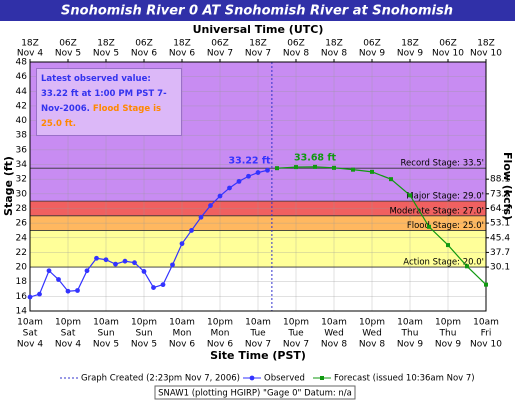 This screenshot has height=401, width=515. Describe the element at coordinates (486, 345) in the screenshot. I see `x-tick-label: Nov 10` at that location.